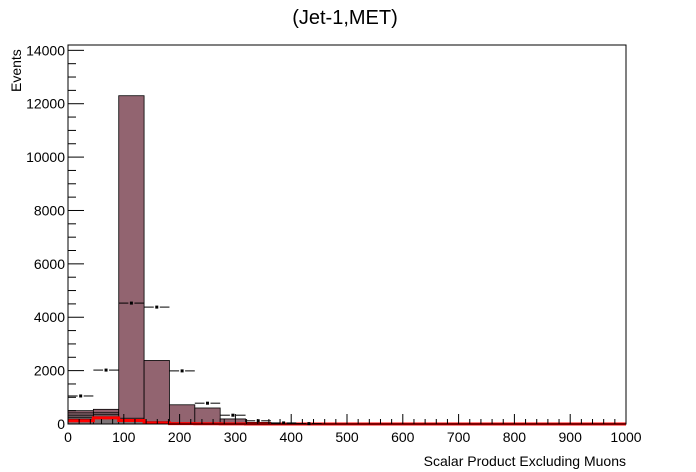 The width and height of the screenshot is (696, 472). I want to click on y-tick-label: 12000, so click(45, 104).